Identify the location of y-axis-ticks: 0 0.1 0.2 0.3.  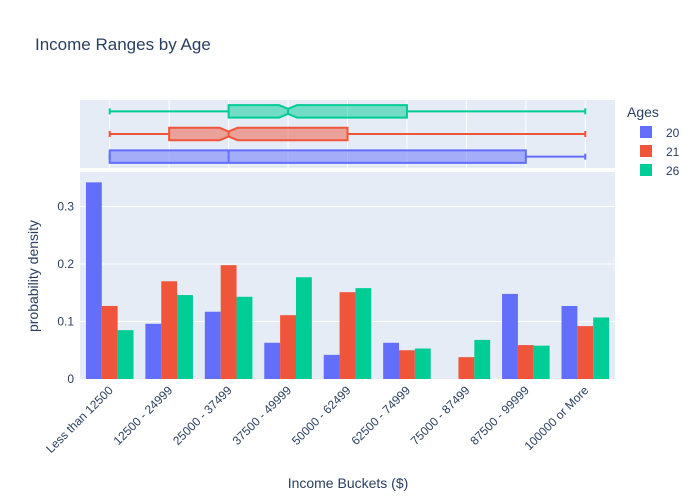
(65, 293).